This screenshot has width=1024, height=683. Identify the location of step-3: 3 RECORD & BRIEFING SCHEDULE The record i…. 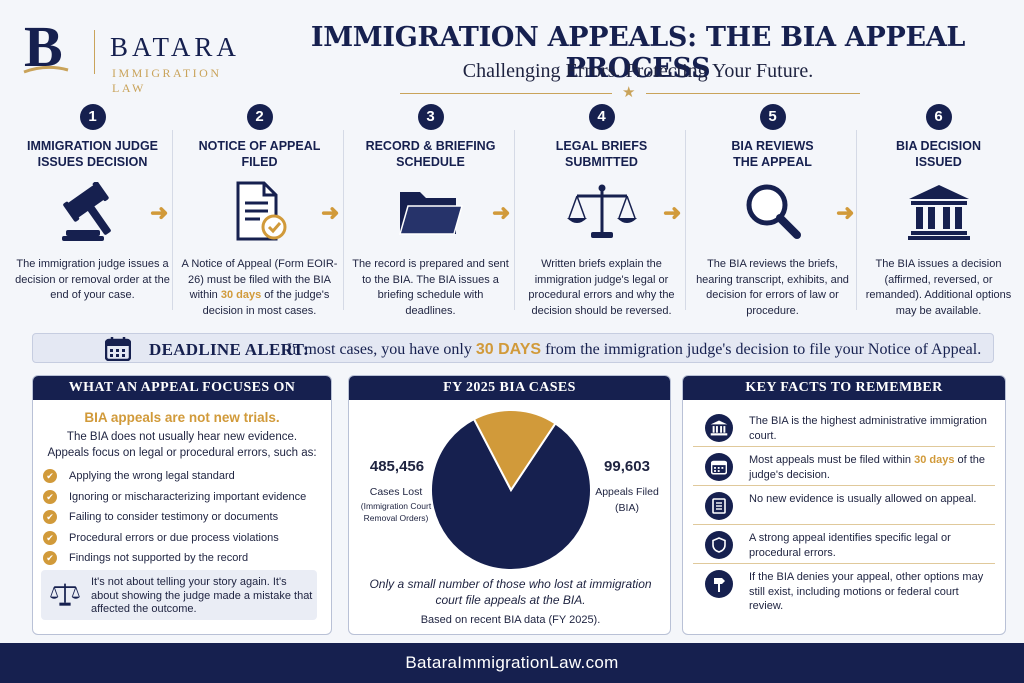
(430, 211).